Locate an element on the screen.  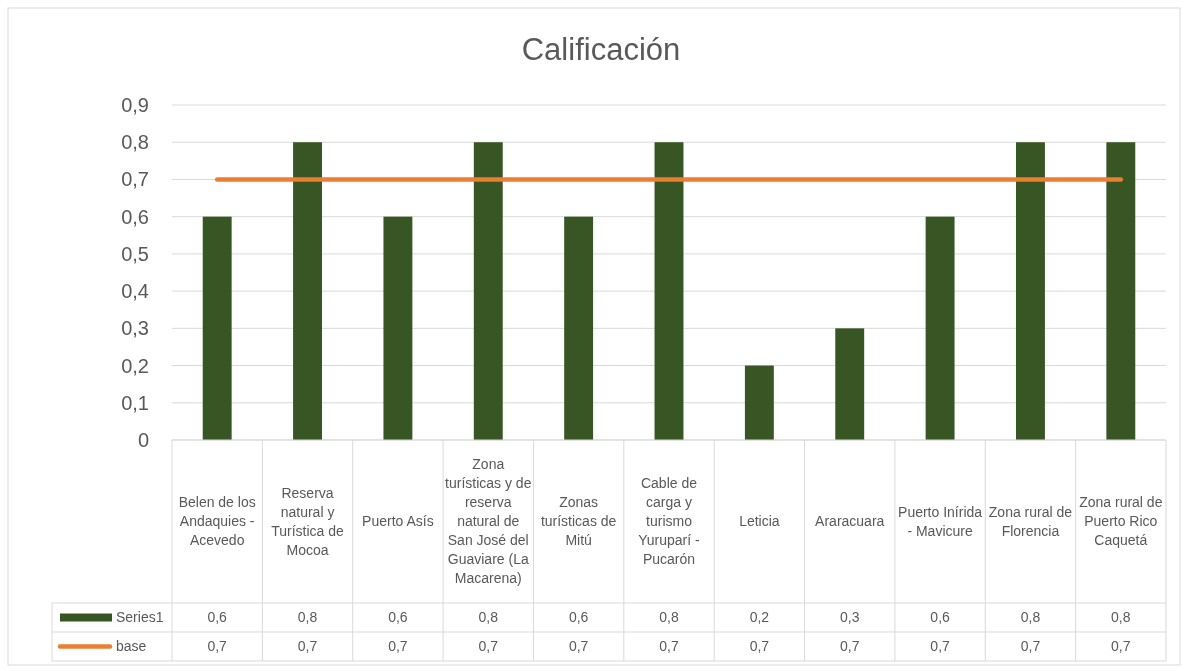
x-tick-label: Cable de carga y turismo Yuruparí - Pucarón is located at coordinates (669, 521).